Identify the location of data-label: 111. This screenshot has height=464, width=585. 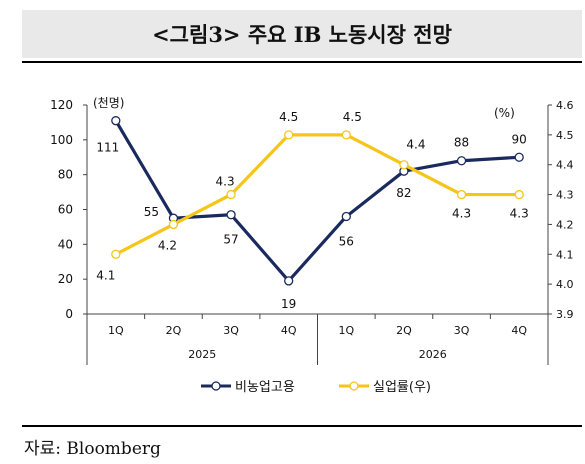
(107, 148).